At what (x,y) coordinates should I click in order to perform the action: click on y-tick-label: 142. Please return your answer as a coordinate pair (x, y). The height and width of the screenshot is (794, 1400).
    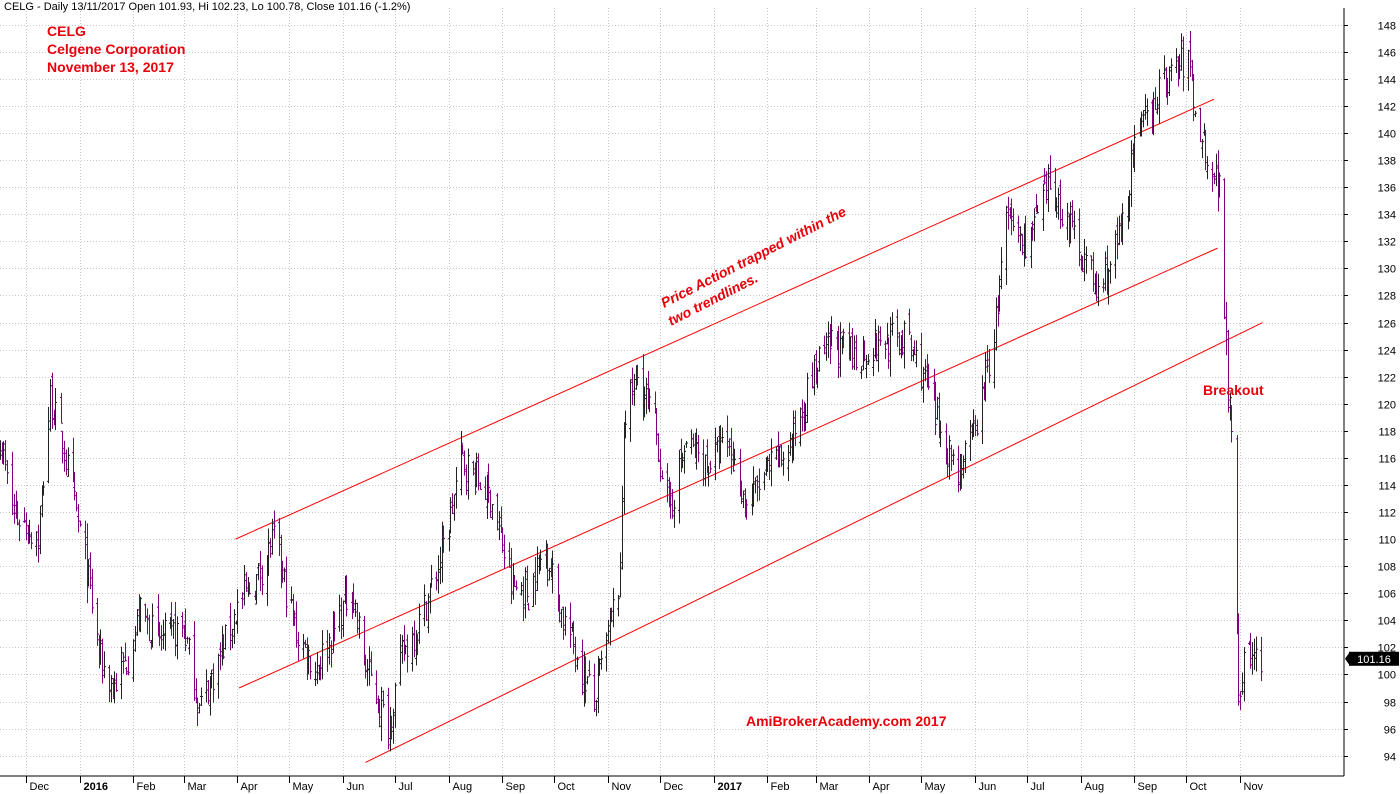
    Looking at the image, I should click on (1387, 108).